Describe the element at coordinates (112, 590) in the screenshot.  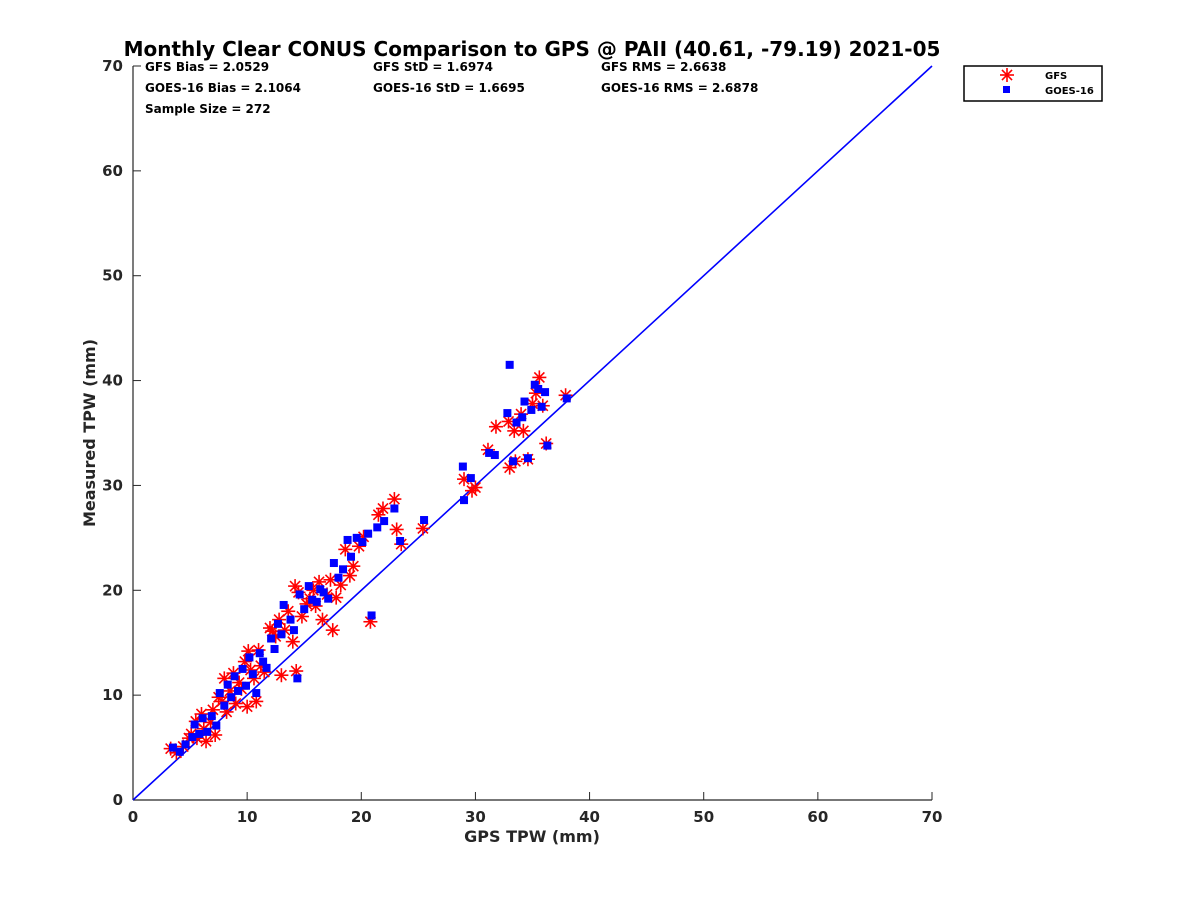
I see `y-tick-label: 20` at that location.